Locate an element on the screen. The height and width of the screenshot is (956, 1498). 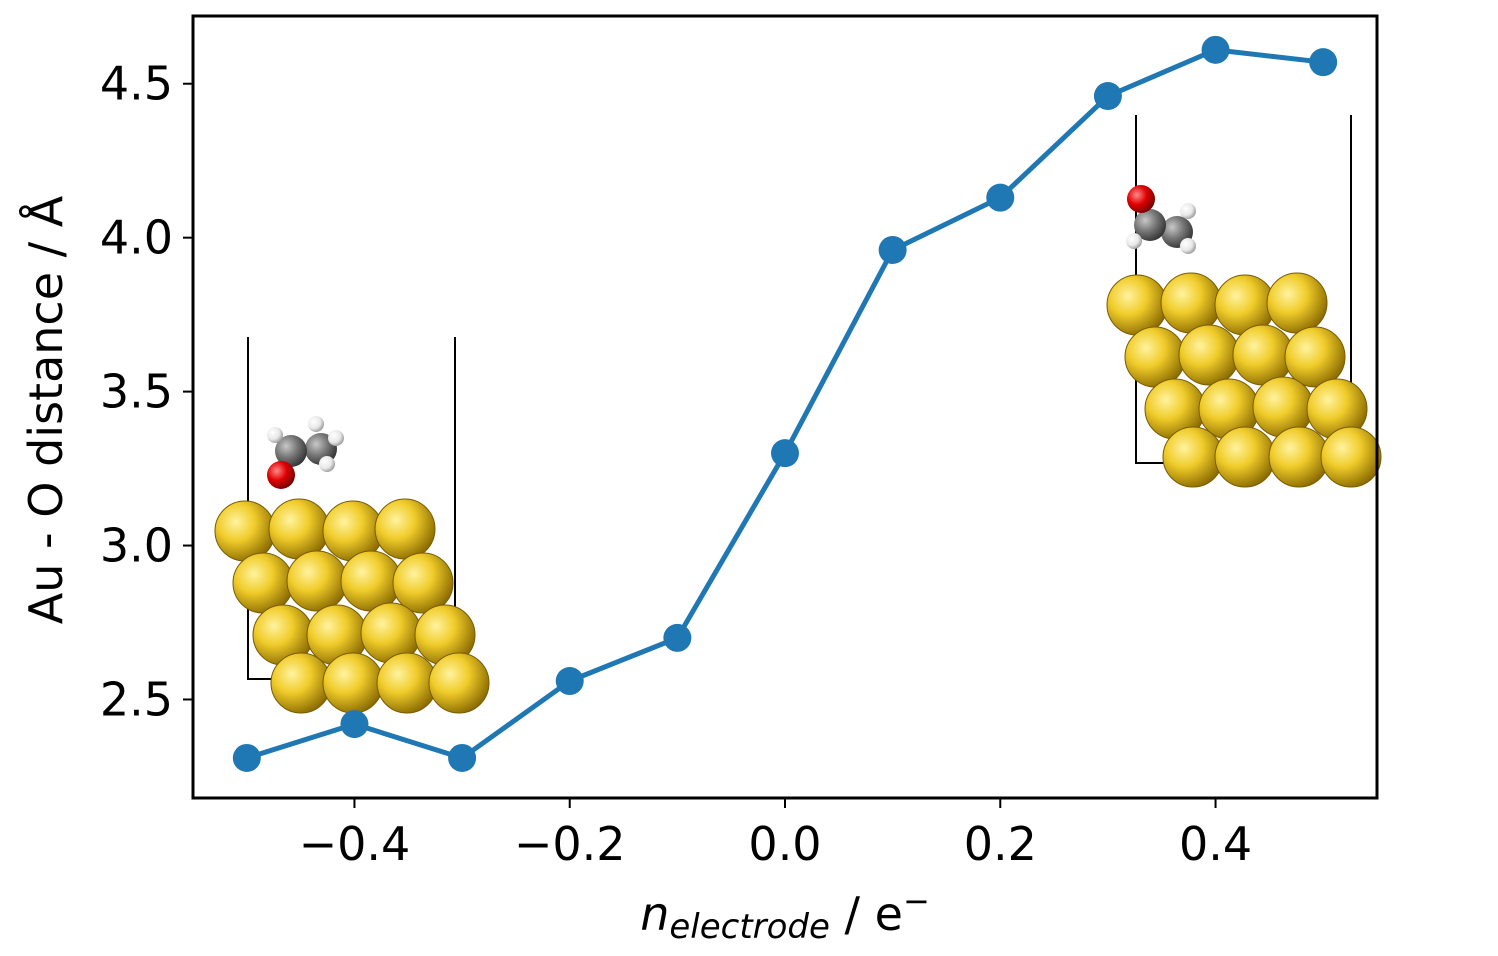
y-tick-label: 3.5 is located at coordinates (136, 392).